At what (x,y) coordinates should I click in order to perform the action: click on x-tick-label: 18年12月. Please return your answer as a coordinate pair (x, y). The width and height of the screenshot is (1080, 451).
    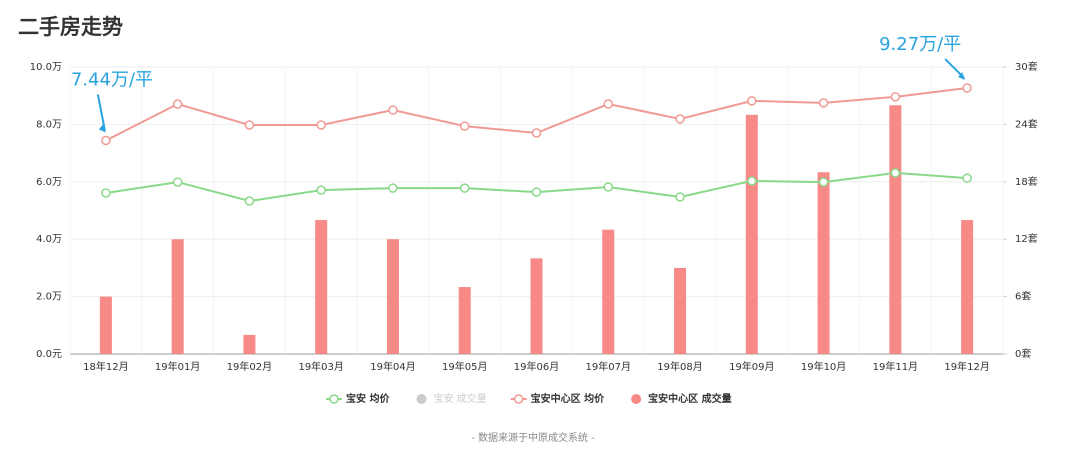
    Looking at the image, I should click on (105, 366).